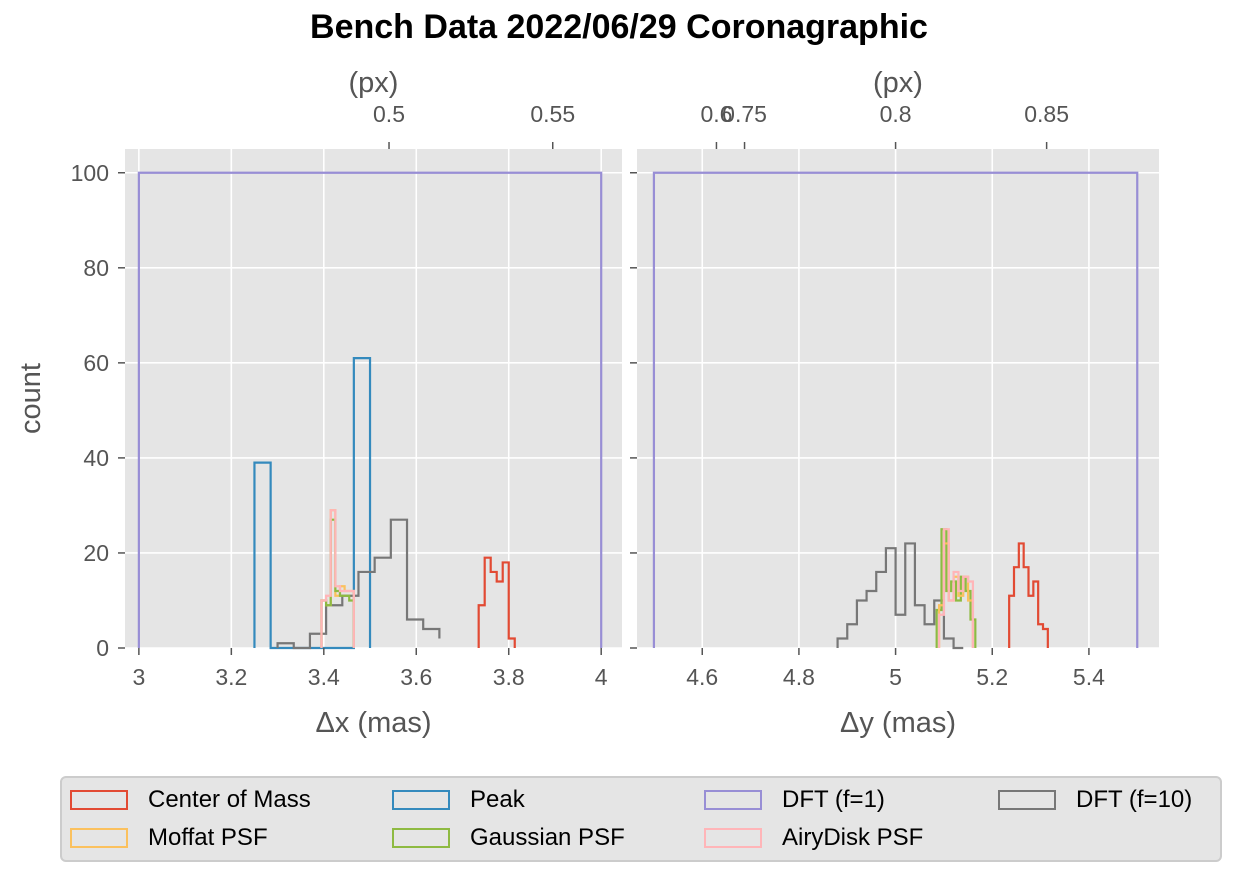 This screenshot has height=882, width=1238. I want to click on legend-item-center-of-mass: Center of Mass, so click(190, 800).